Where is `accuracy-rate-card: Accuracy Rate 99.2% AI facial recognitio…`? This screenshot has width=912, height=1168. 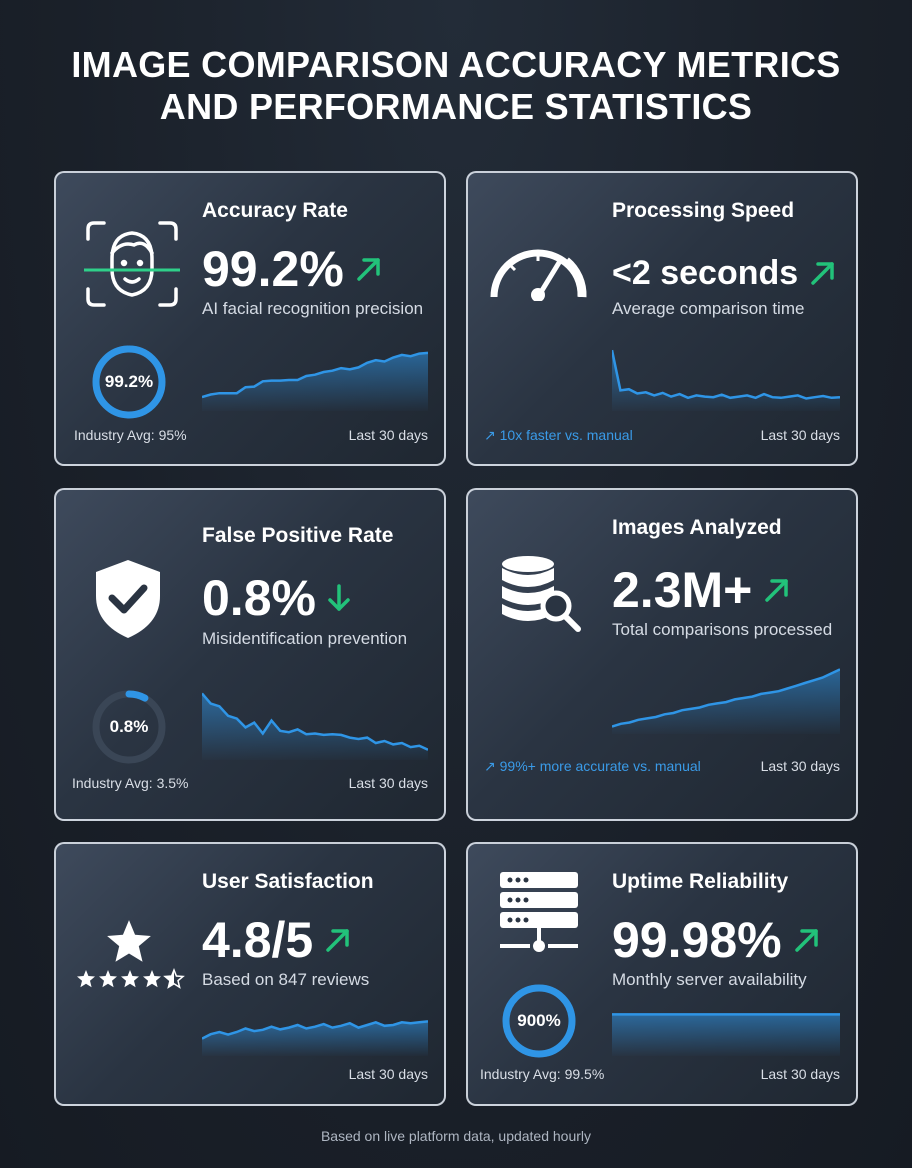
accuracy-rate-card: Accuracy Rate 99.2% AI facial recognitio… is located at coordinates (250, 318).